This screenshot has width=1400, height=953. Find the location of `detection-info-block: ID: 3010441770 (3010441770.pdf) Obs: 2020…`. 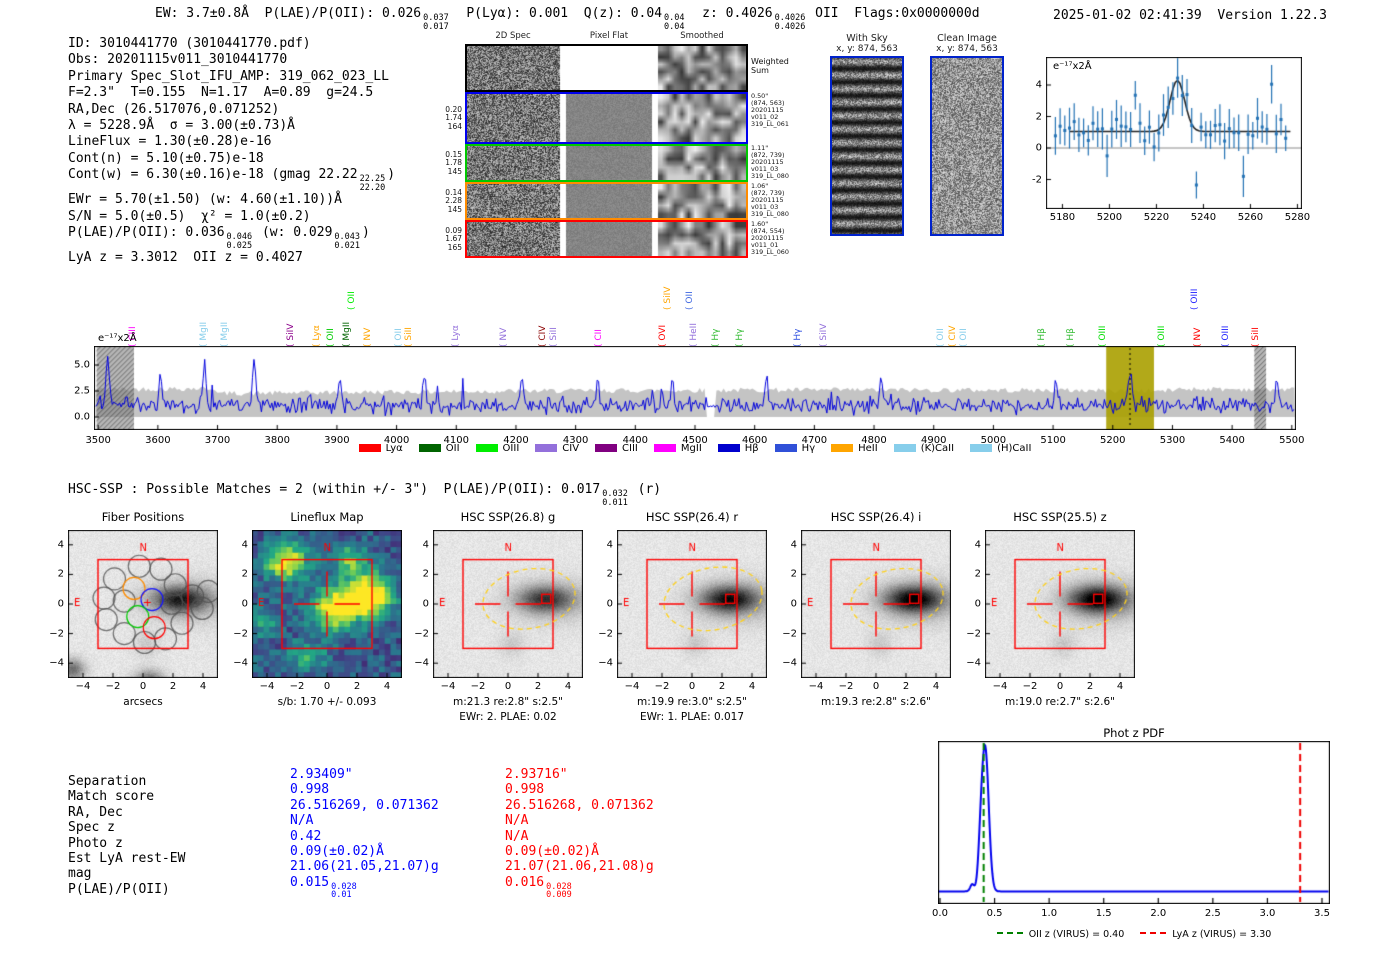

detection-info-block: ID: 3010441770 (3010441770.pdf) Obs: 2020… is located at coordinates (231, 151).